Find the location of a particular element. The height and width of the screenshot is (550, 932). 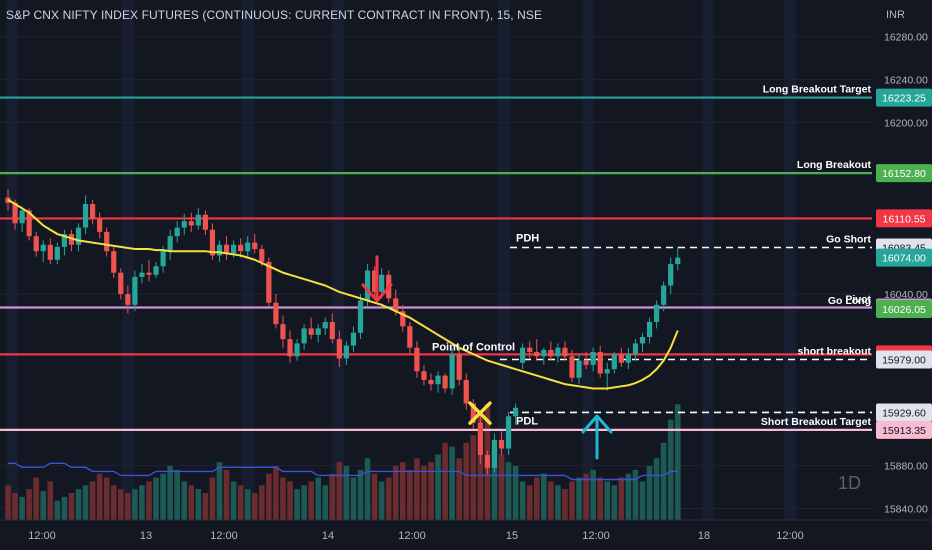

time-axis: 12:00 13 12:00 14 12:00 15 12:00 18 12:00 is located at coordinates (466, 530).